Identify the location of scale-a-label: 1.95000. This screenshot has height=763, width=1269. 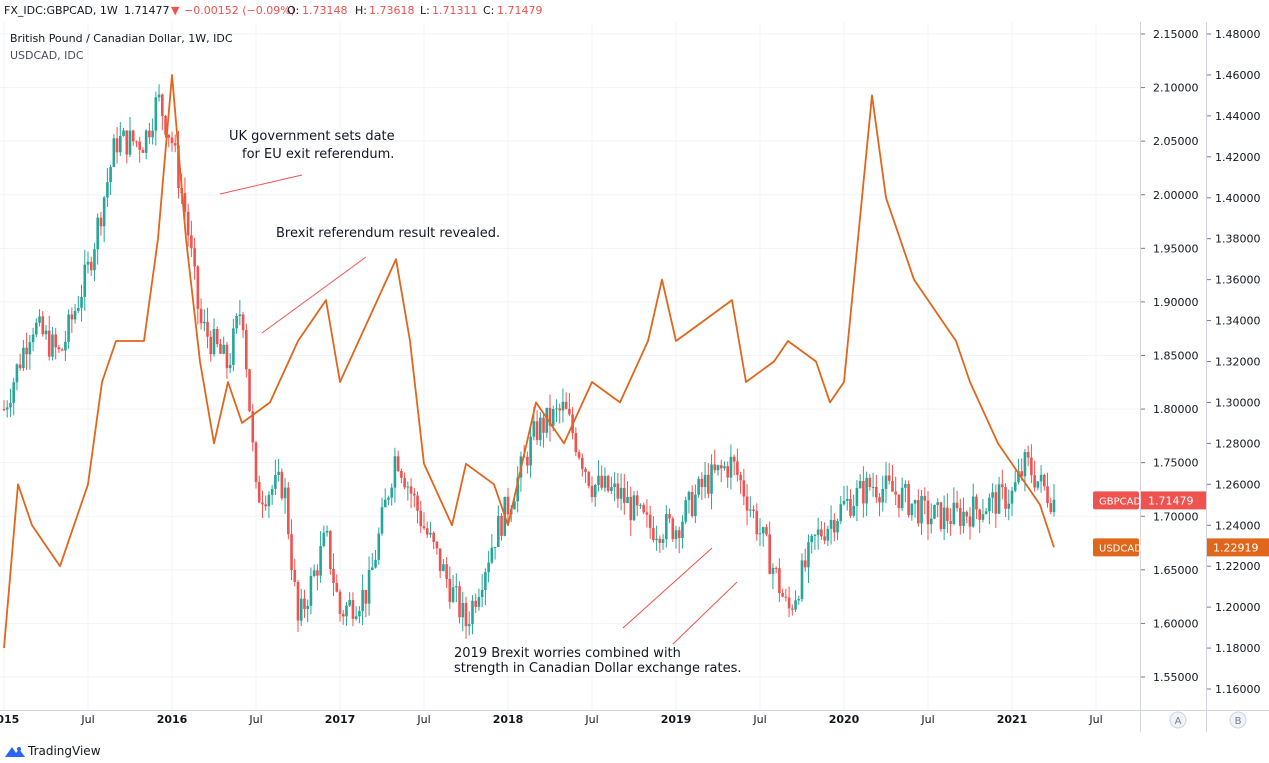
(1176, 248).